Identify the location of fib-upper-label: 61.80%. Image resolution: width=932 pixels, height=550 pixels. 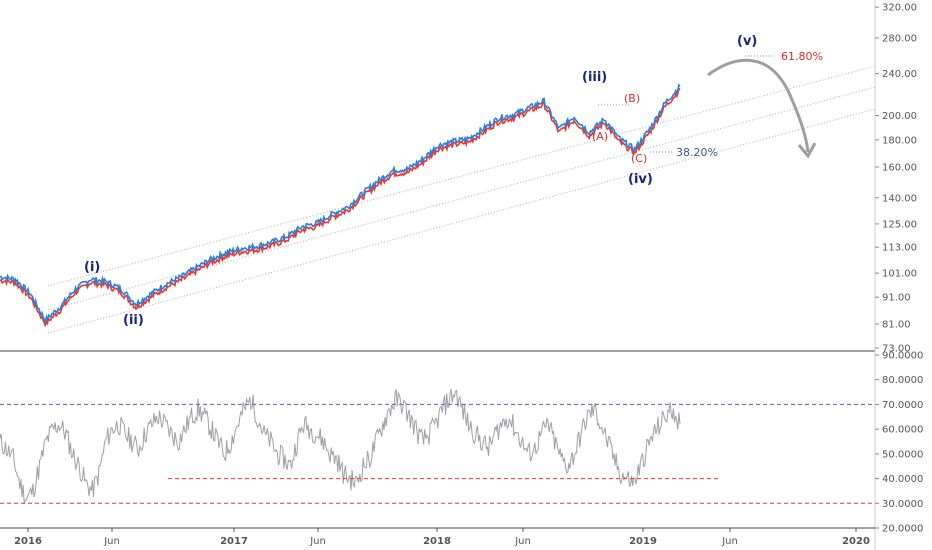
(802, 56).